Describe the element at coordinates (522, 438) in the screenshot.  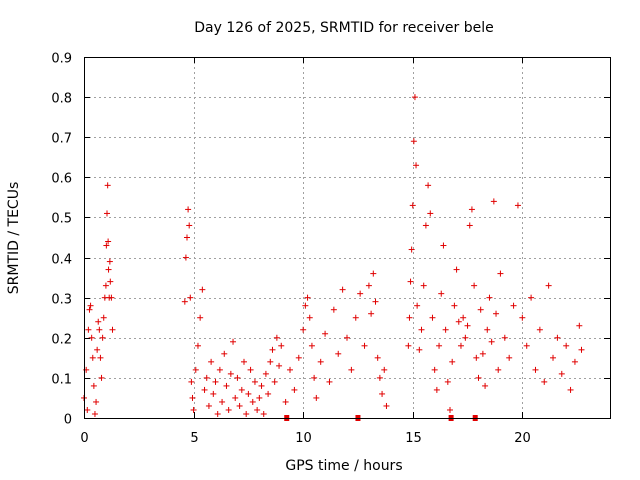
I see `x-tick-label: 20` at that location.